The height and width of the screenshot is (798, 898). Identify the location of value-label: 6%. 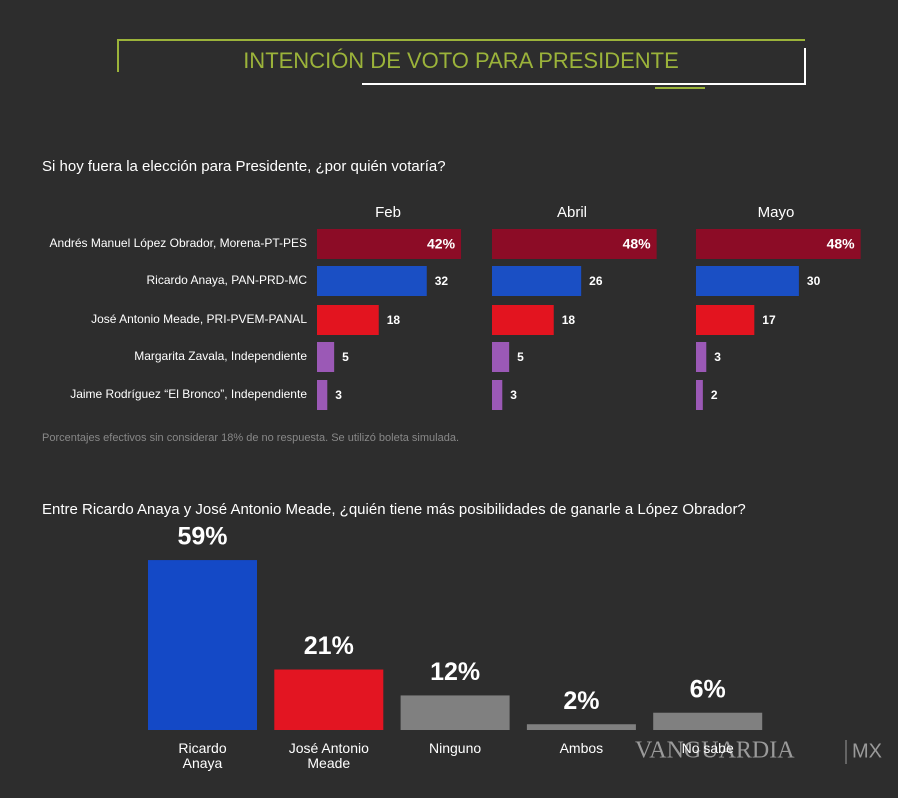
(708, 689).